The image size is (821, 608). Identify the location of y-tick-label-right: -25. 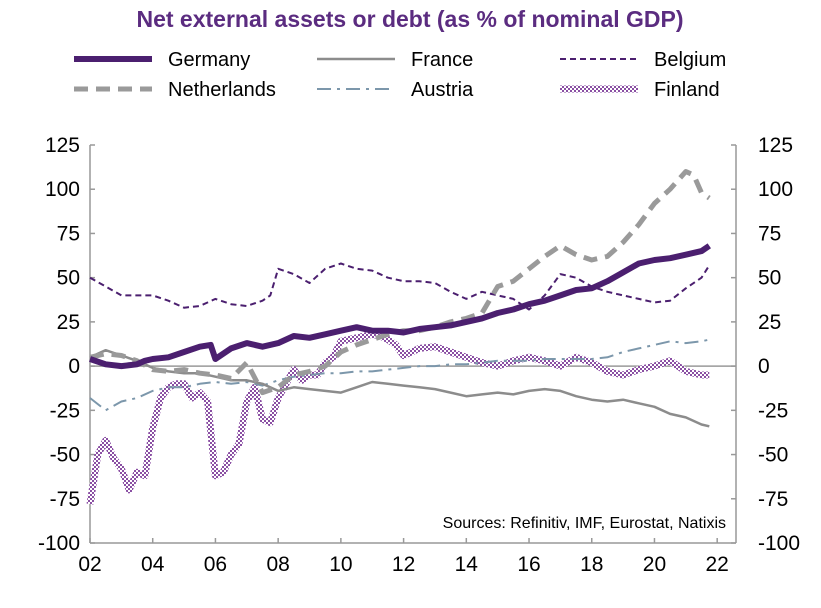
(773, 410).